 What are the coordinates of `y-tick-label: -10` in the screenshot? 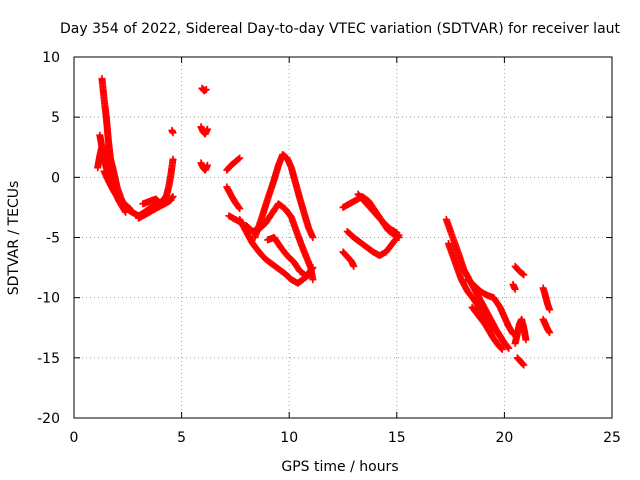 It's located at (48, 299).